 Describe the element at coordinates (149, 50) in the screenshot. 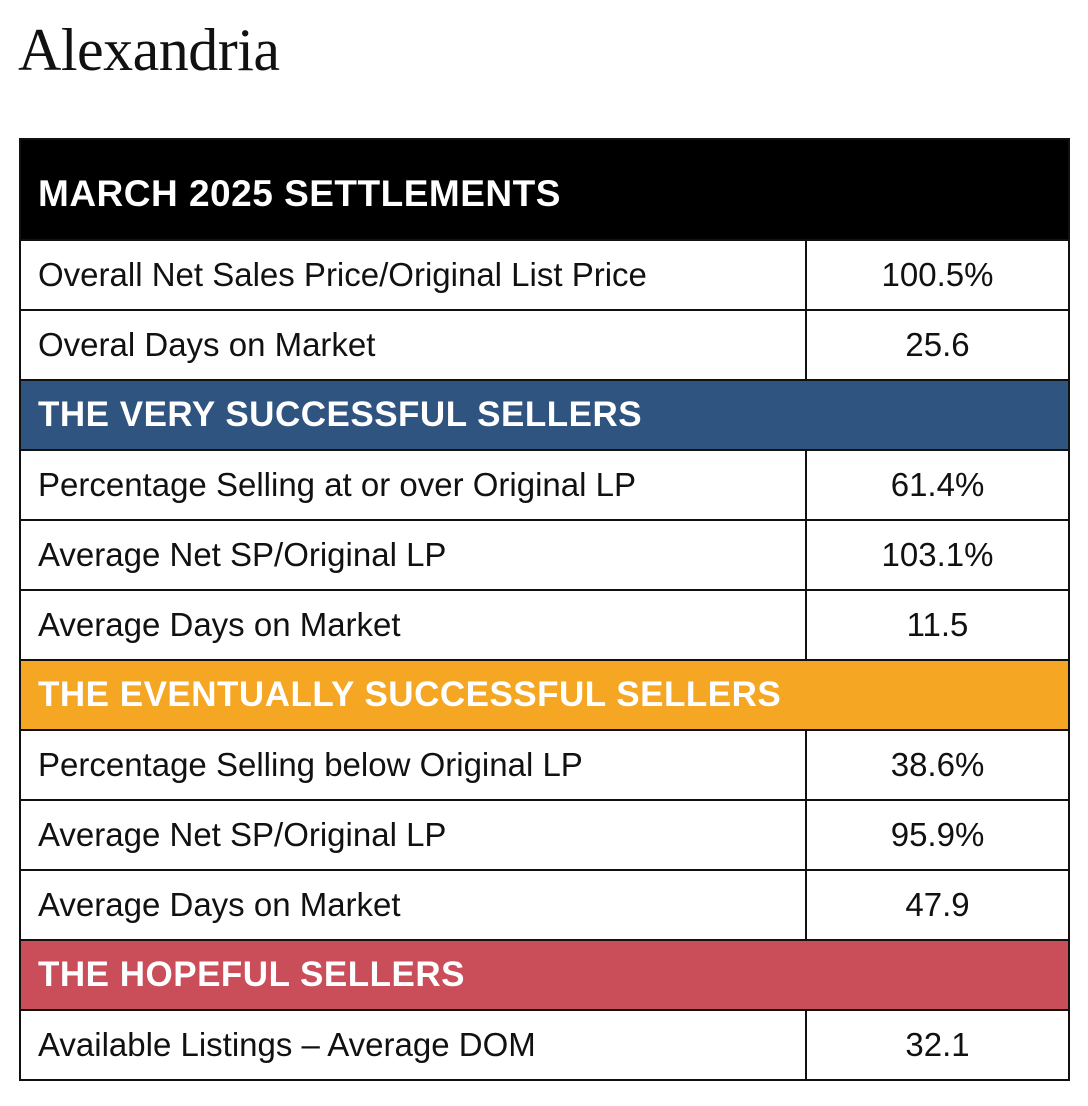

I see `page-title: Alexandria` at that location.